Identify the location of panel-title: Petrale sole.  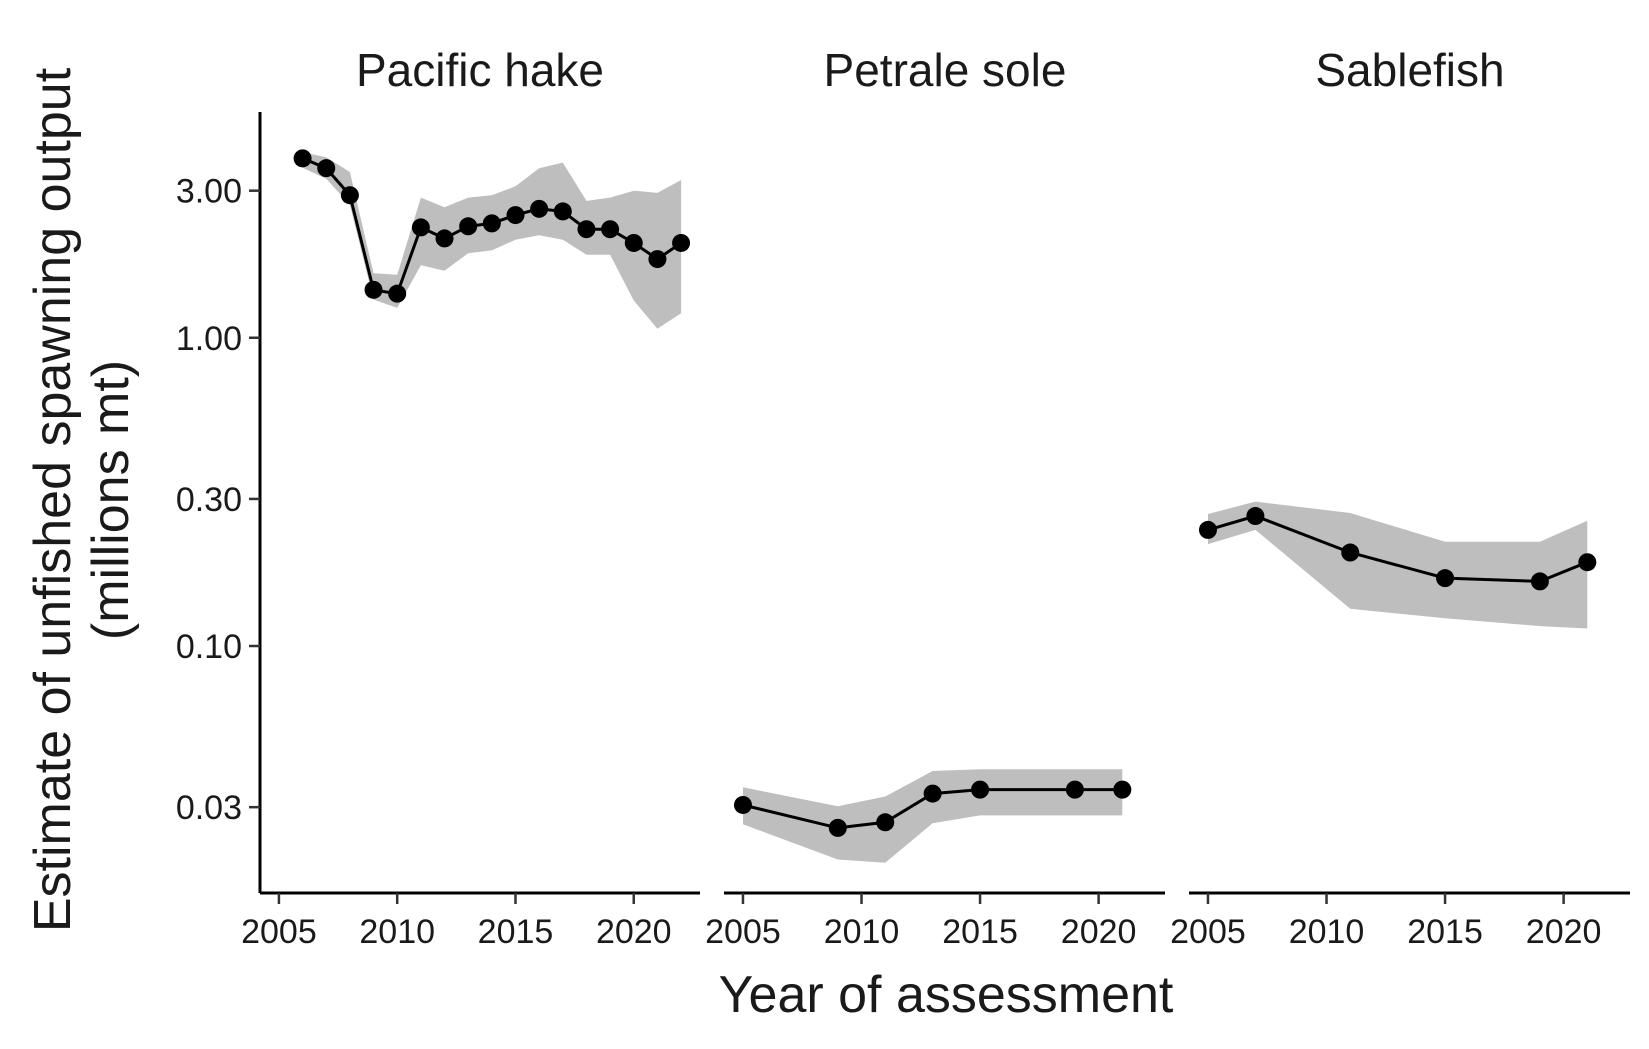
(945, 70).